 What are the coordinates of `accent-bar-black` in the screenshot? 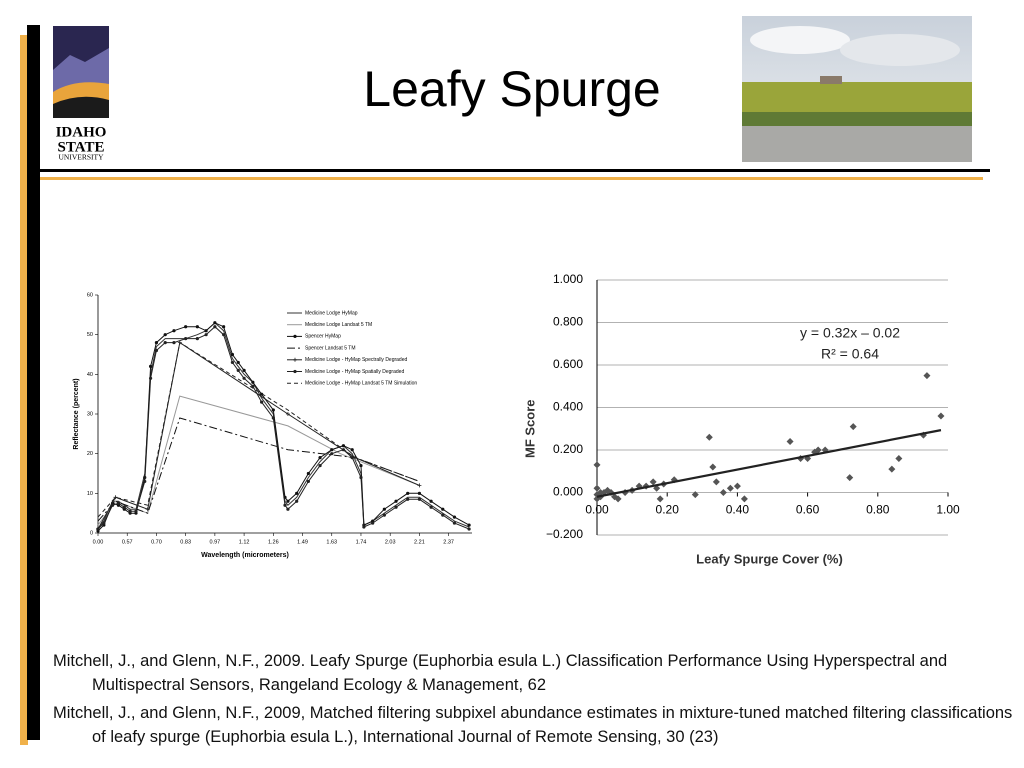 It's located at (33, 382).